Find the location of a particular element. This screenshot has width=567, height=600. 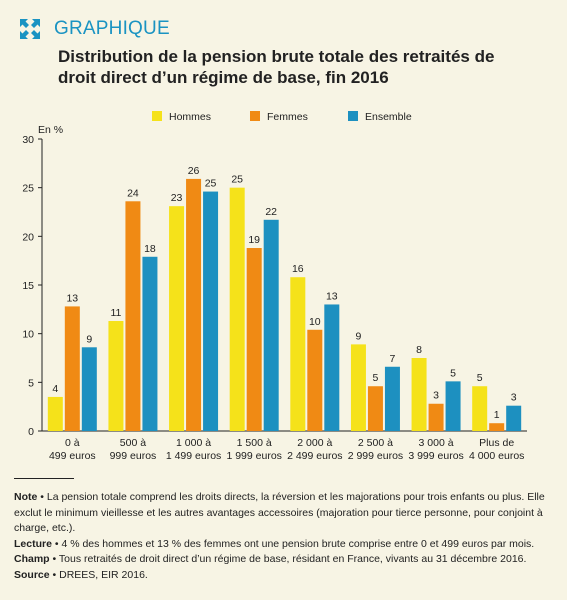

bar-value-label: 18 is located at coordinates (150, 249).